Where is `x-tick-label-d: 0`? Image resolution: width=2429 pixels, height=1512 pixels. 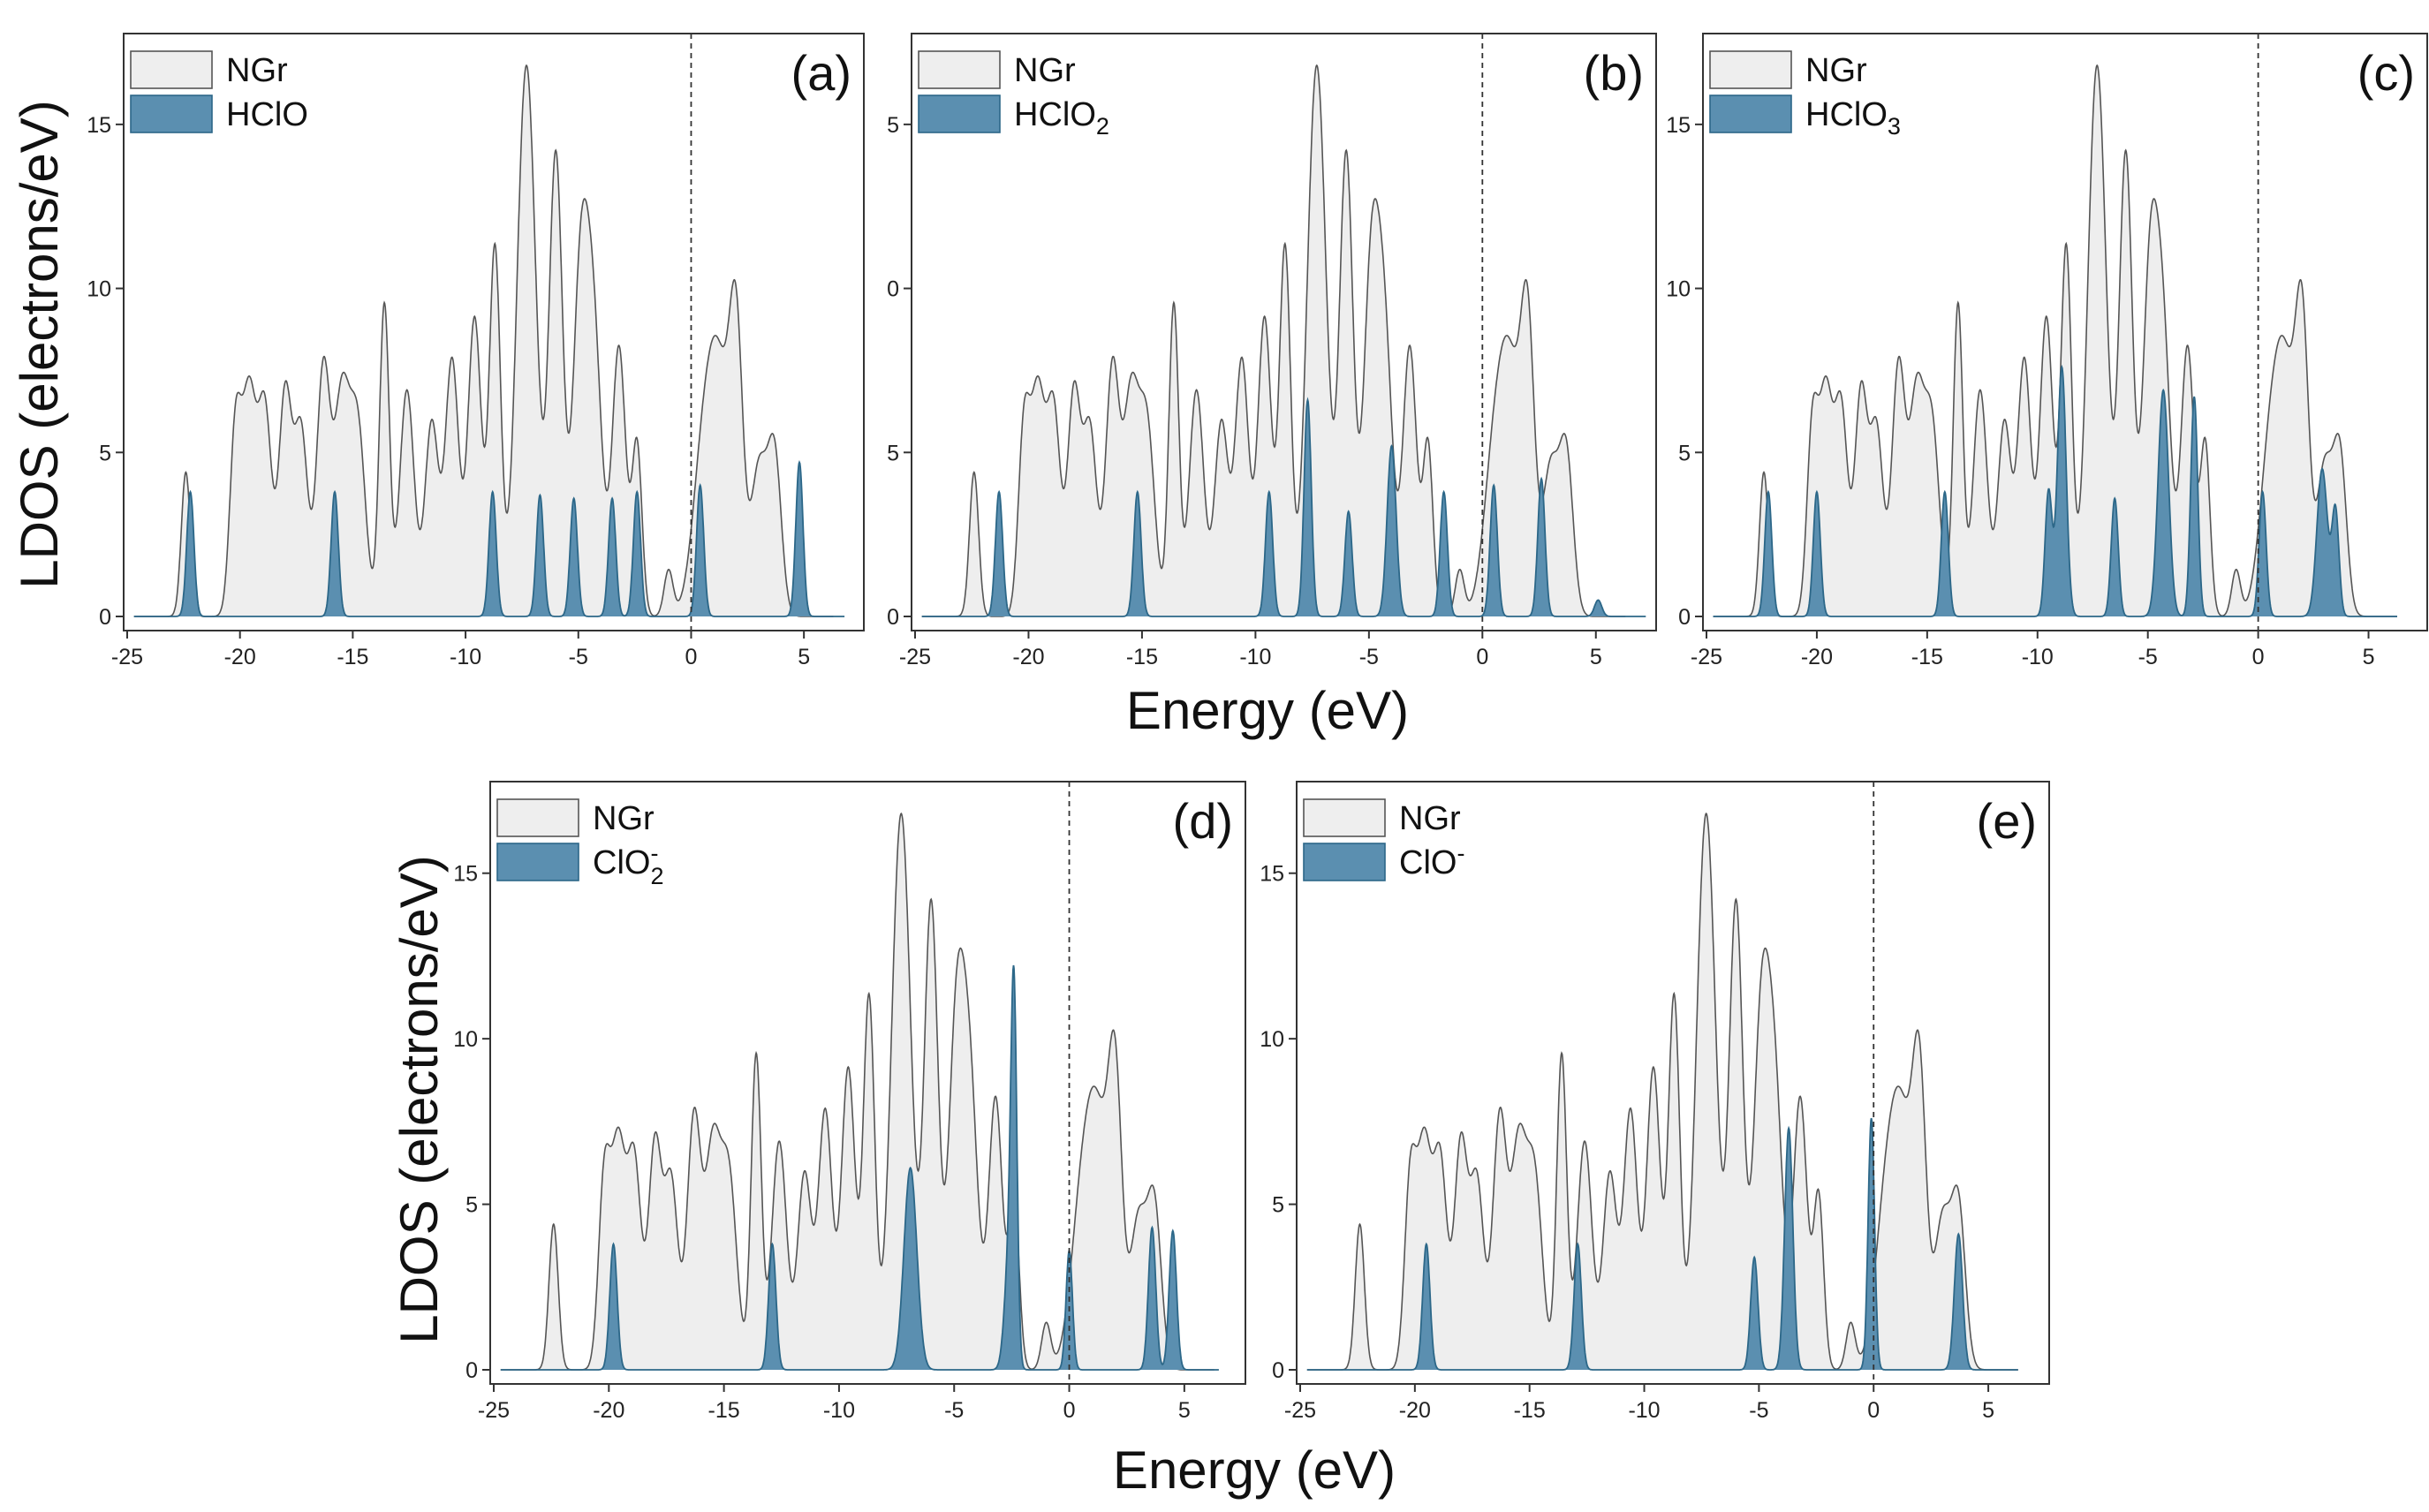
x-tick-label-d: 0 is located at coordinates (1069, 1411).